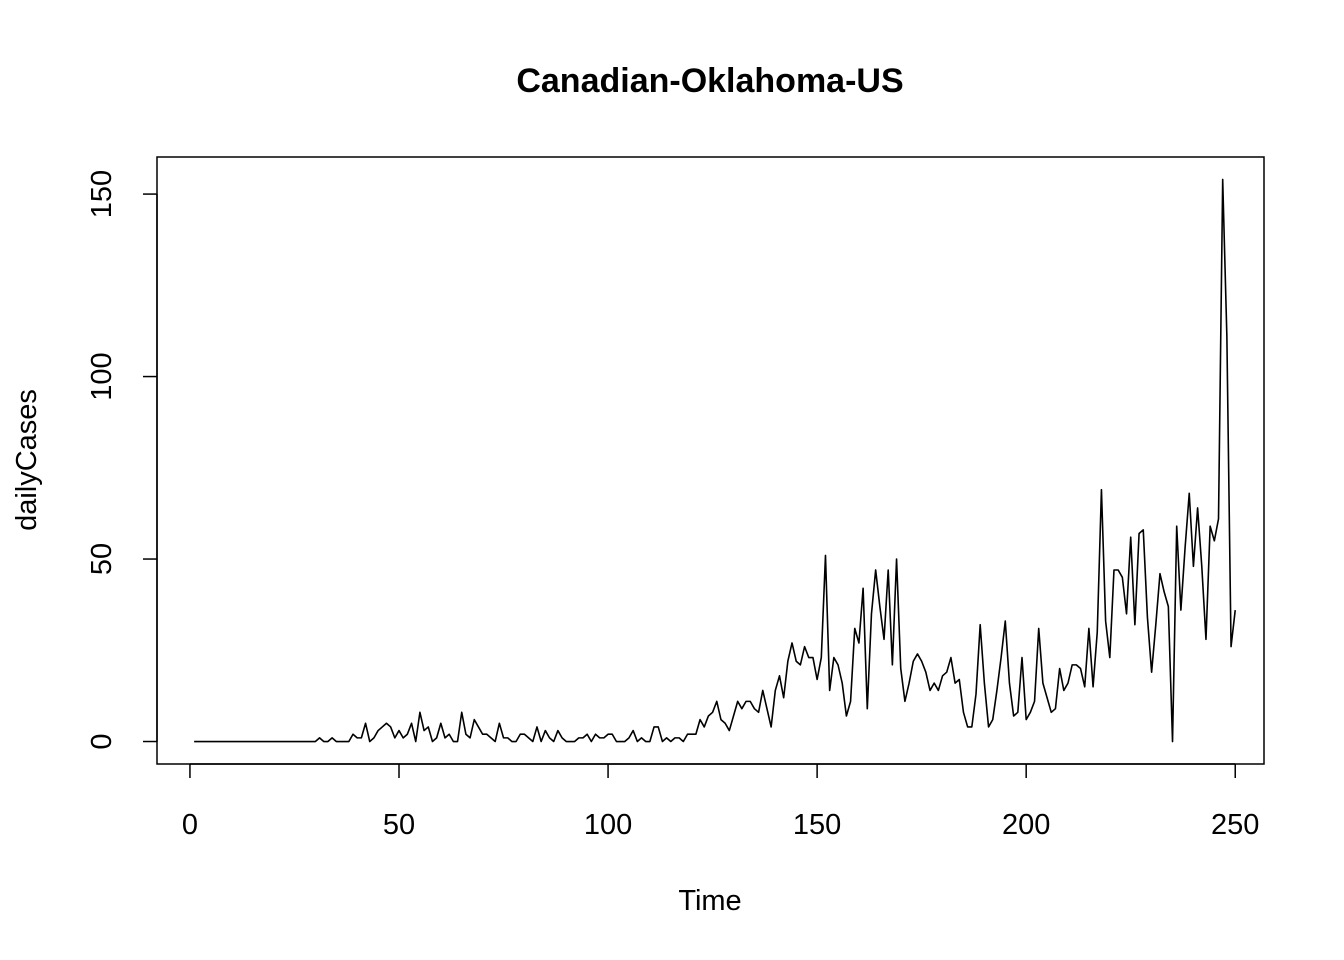 This screenshot has width=1344, height=960. What do you see at coordinates (102, 559) in the screenshot?
I see `y-tick-label: 50` at bounding box center [102, 559].